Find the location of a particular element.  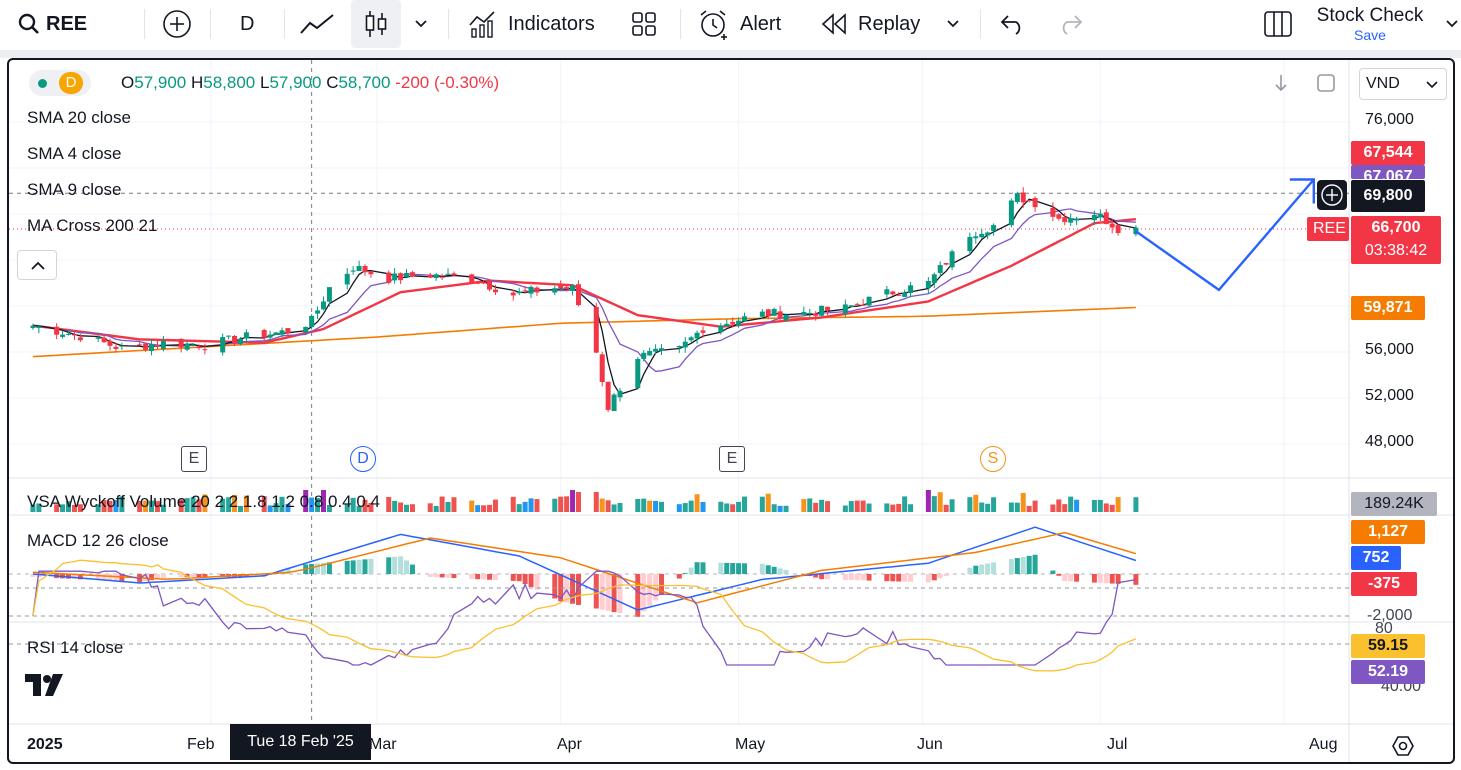

compare-button is located at coordinates (177, 24).